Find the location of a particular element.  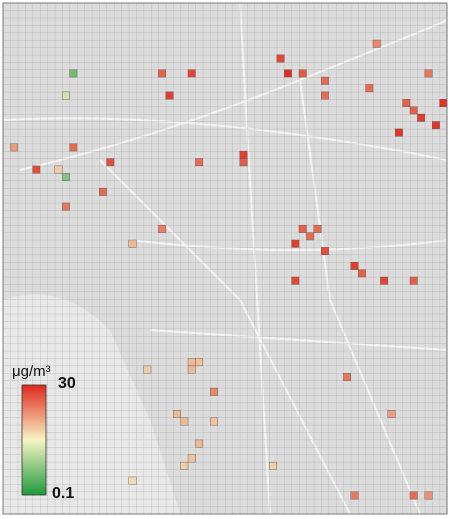

legend-min: 0.1 is located at coordinates (63, 493).